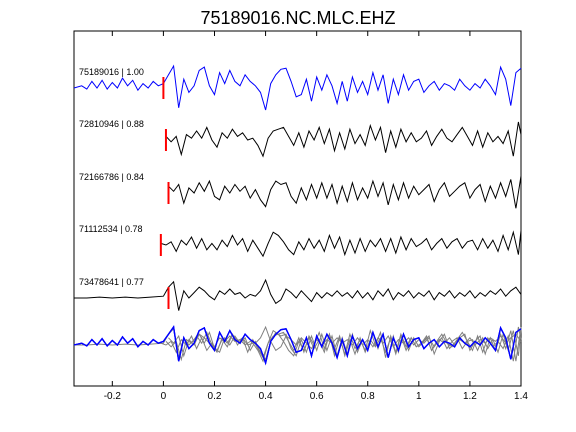 This screenshot has width=576, height=432. Describe the element at coordinates (521, 396) in the screenshot. I see `x-tick-label: 1.4` at that location.